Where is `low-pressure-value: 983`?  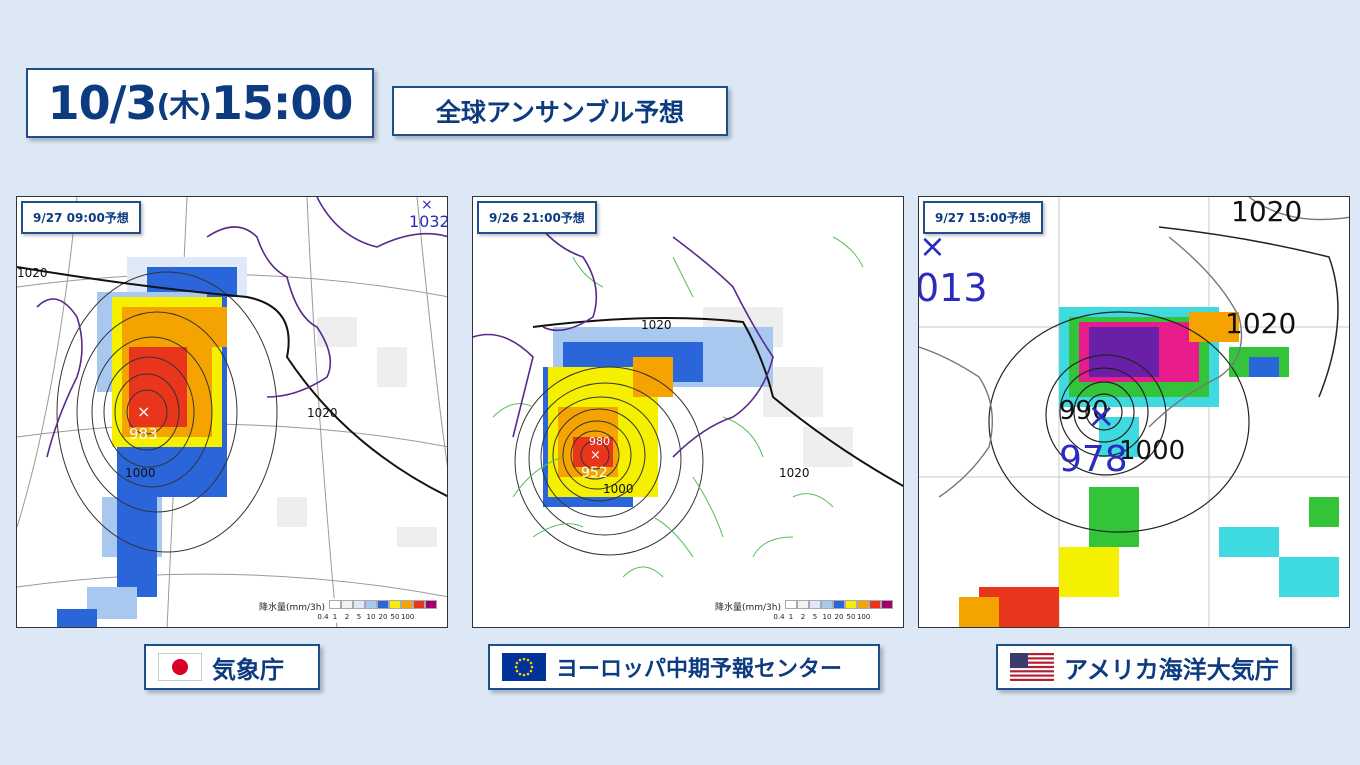 low-pressure-value: 983 is located at coordinates (143, 434).